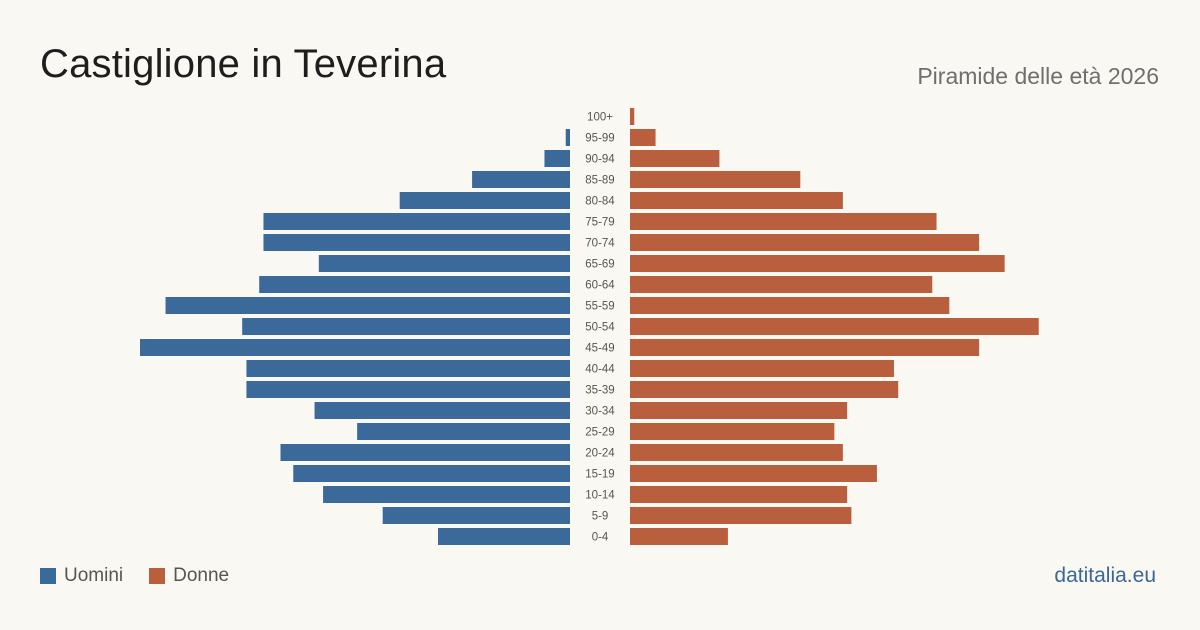 Image resolution: width=1200 pixels, height=630 pixels. What do you see at coordinates (599, 307) in the screenshot?
I see `age-label-55-59: 55-59` at bounding box center [599, 307].